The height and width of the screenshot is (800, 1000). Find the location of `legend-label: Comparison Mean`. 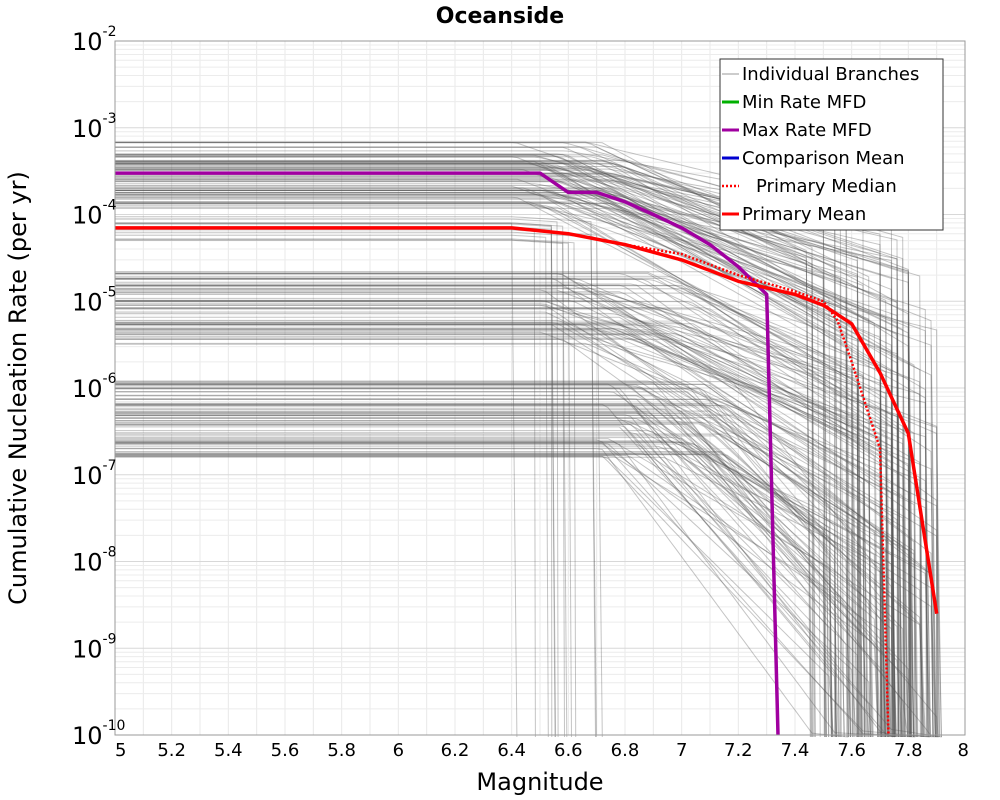

legend-label: Comparison Mean is located at coordinates (823, 158).